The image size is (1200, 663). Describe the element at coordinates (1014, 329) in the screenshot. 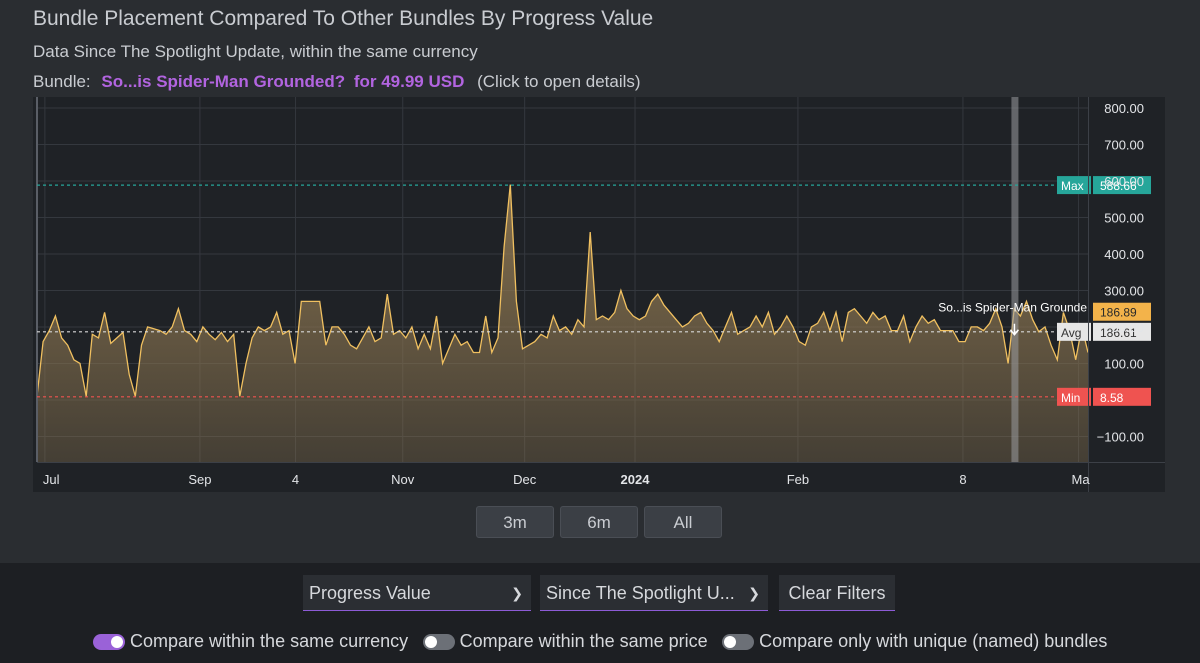

I see `current-marker-arrow` at that location.